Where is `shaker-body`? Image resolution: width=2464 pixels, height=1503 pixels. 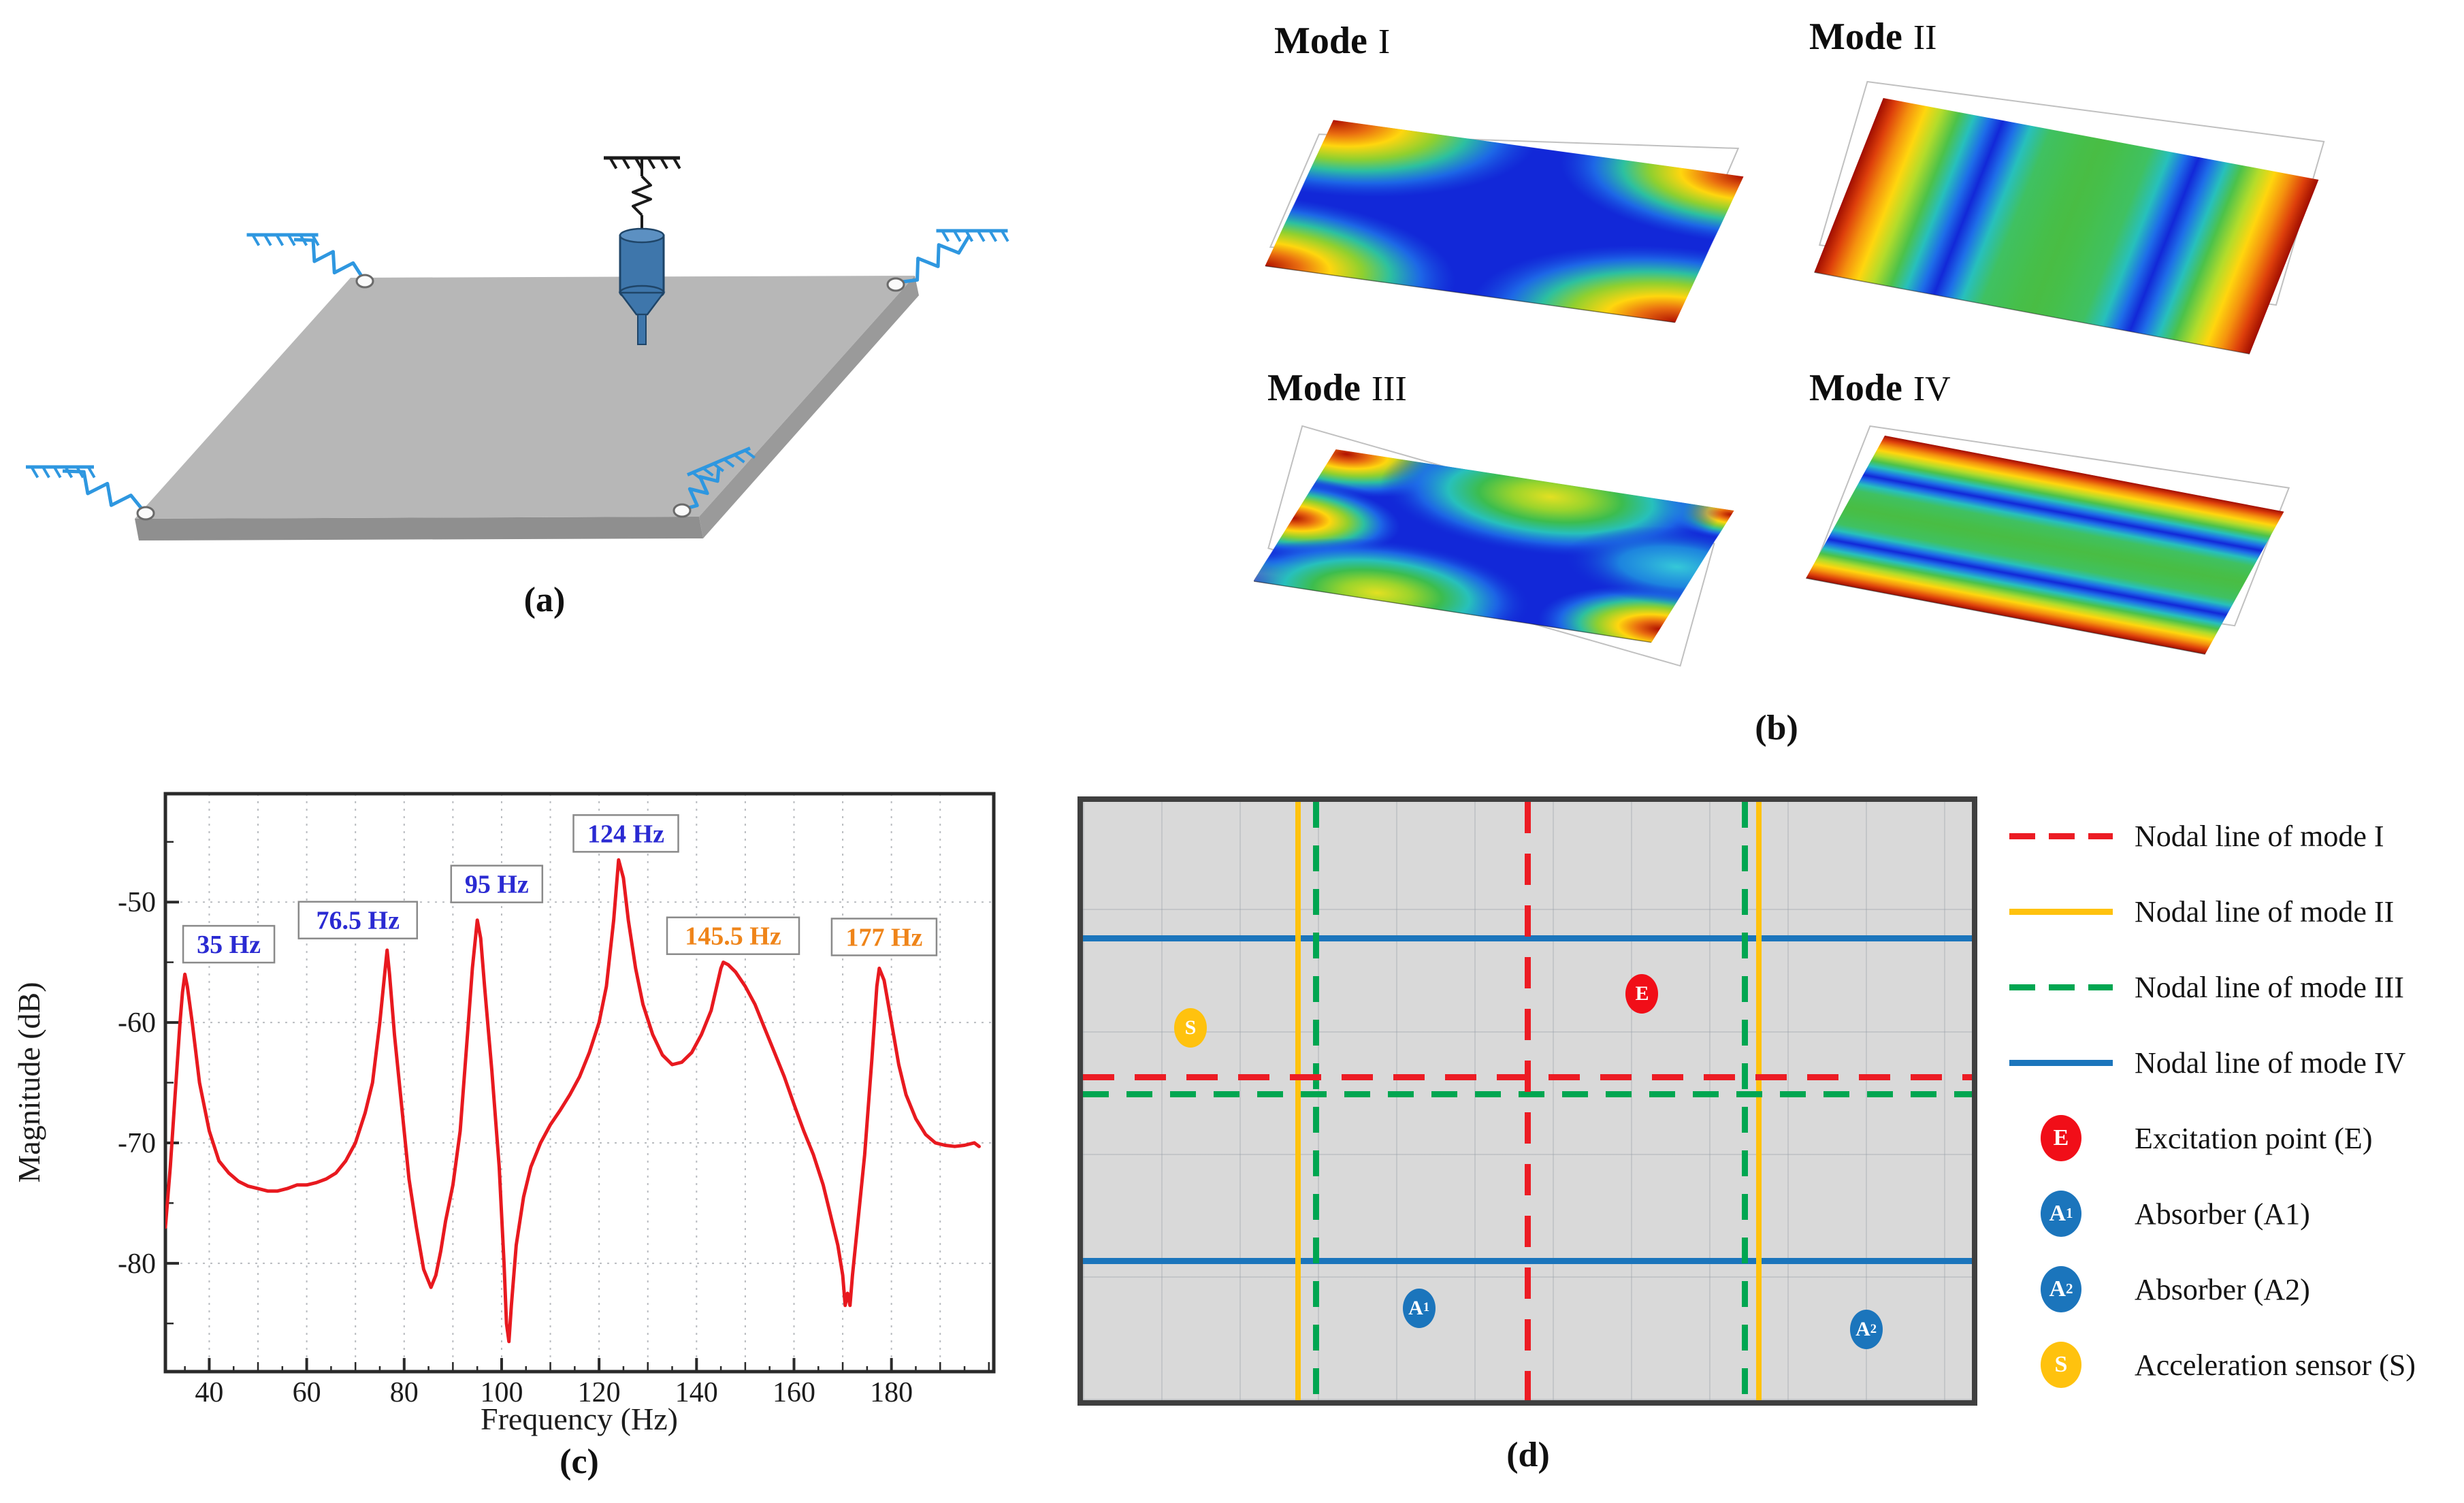 shaker-body is located at coordinates (642, 264).